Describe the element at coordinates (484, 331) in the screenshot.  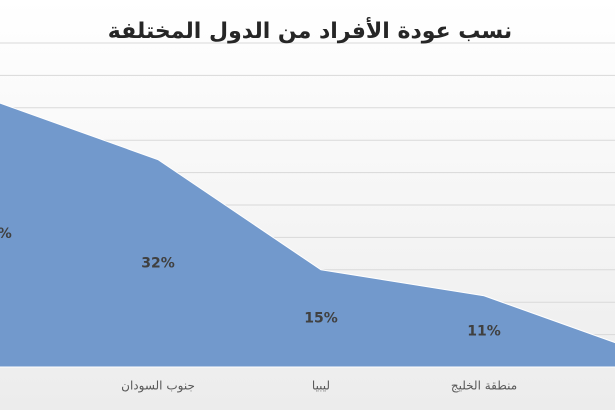
I see `data-label: 11%` at that location.